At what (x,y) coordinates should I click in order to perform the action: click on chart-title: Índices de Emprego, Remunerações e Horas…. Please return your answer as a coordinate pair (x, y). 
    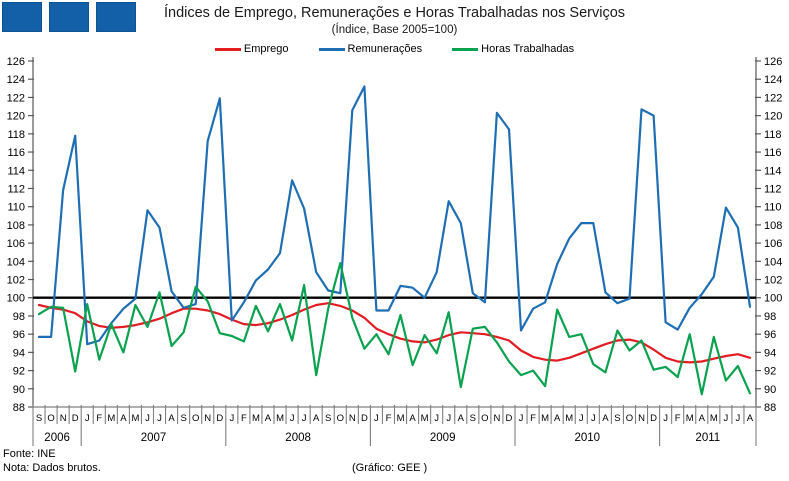
    Looking at the image, I should click on (394, 13).